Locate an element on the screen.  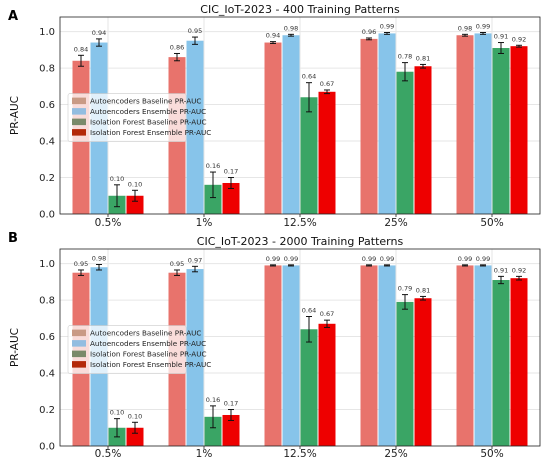
data-label: 0.96 is located at coordinates (369, 32).